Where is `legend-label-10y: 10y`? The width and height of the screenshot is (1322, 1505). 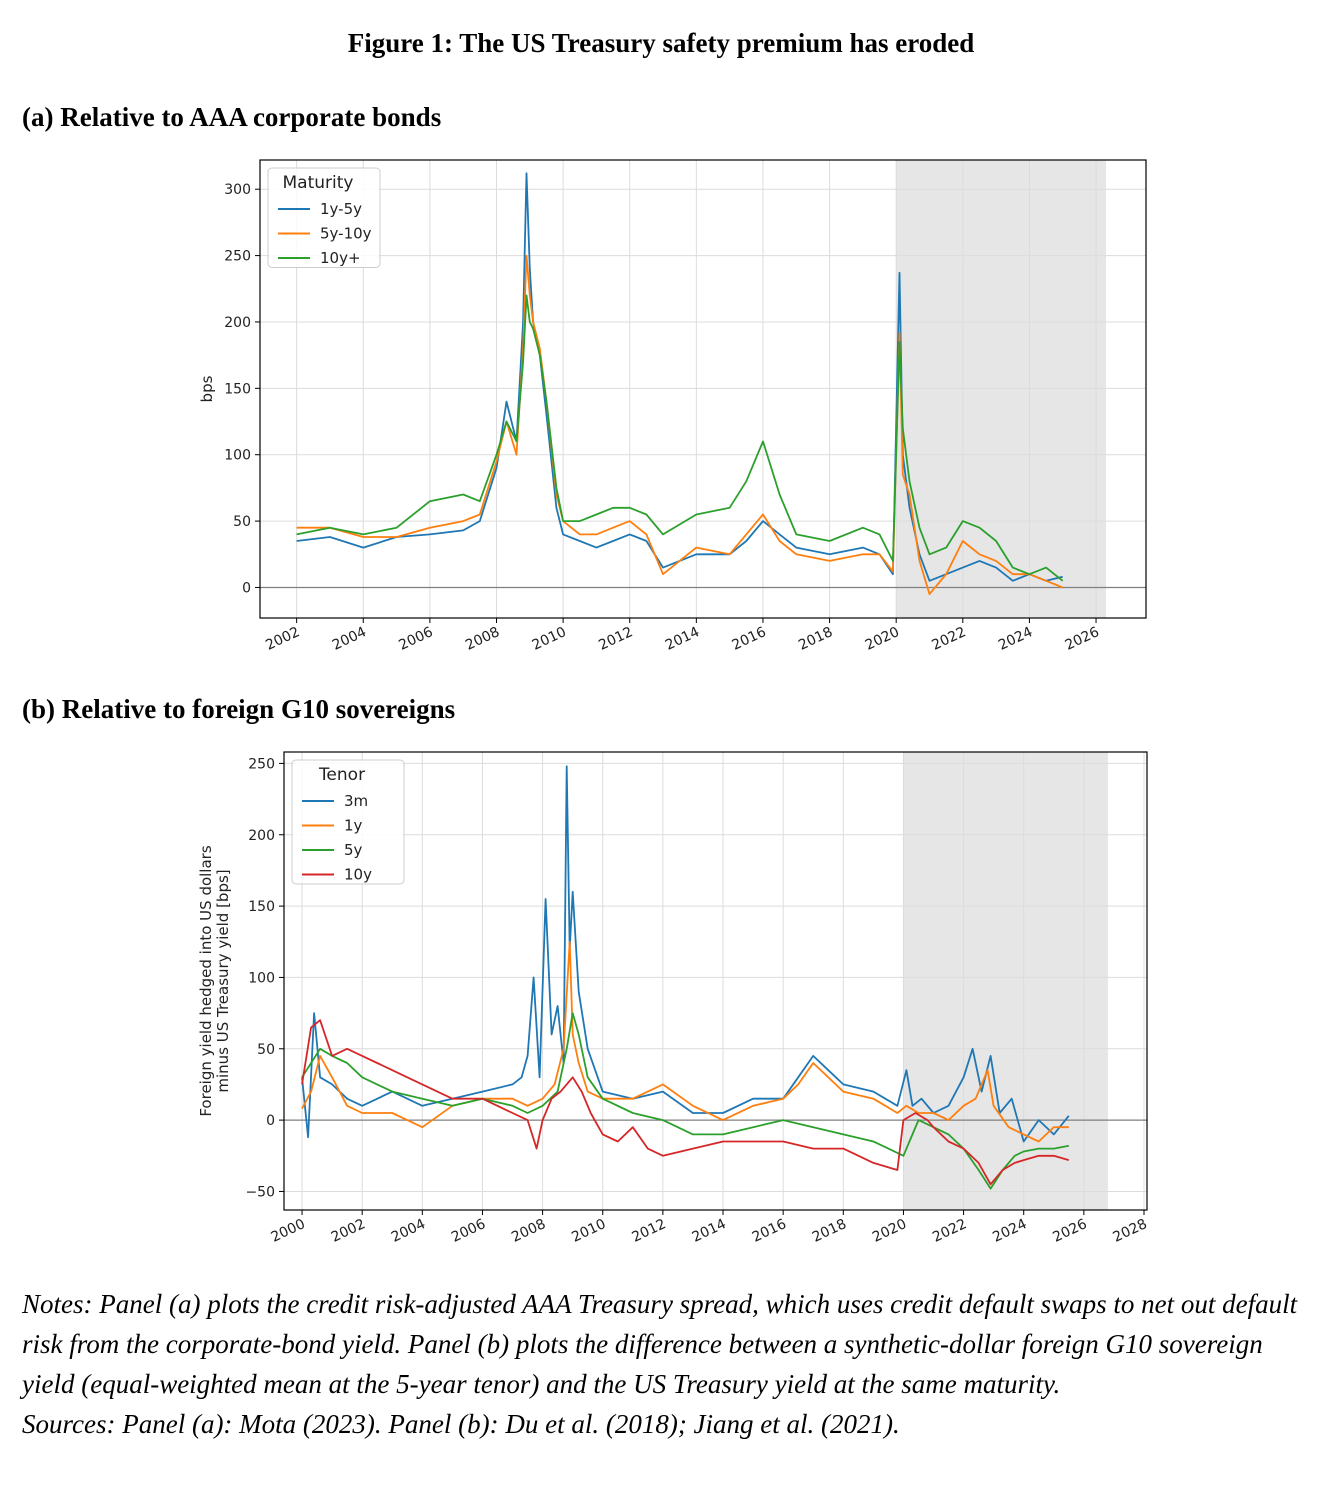
legend-label-10y: 10y is located at coordinates (358, 875).